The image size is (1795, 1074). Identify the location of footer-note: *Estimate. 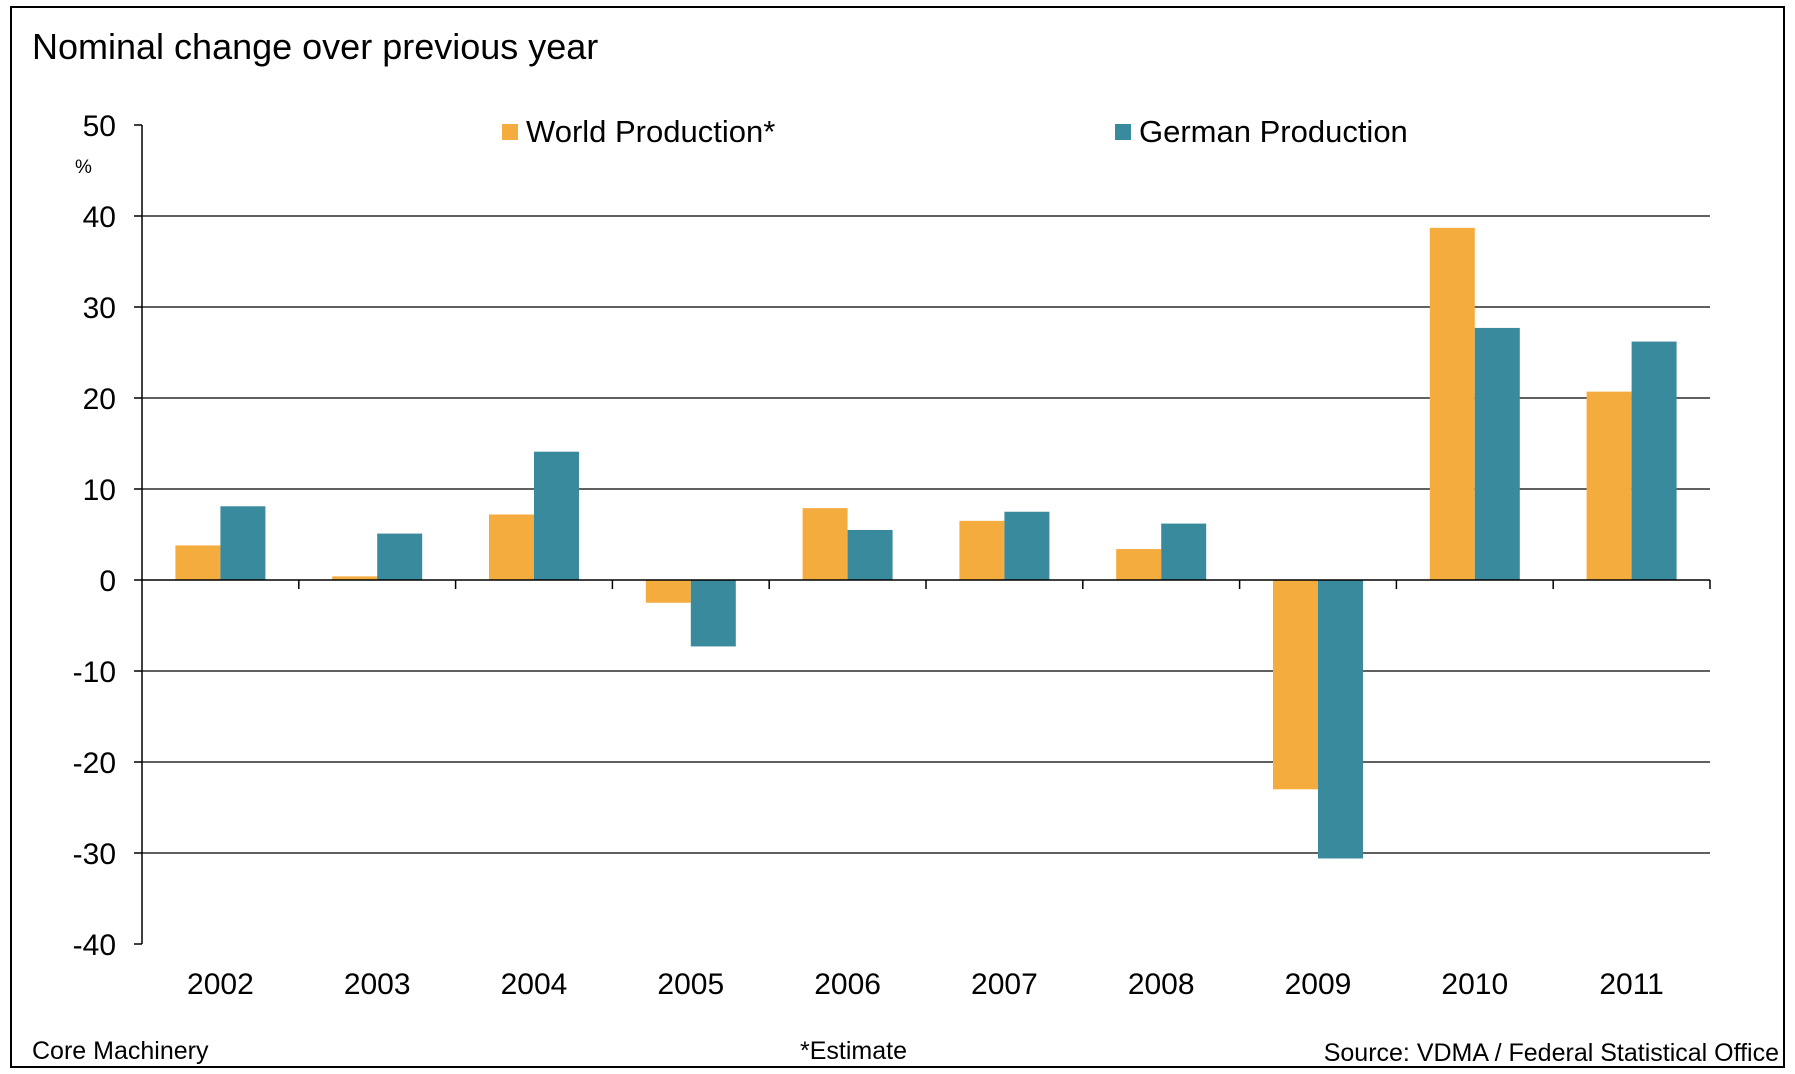
(853, 1051).